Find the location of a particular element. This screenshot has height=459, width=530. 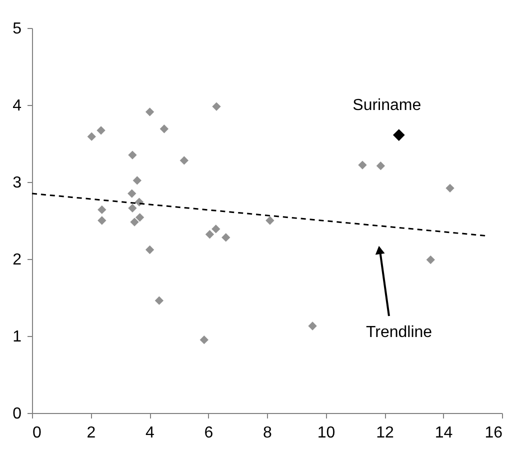

x-tick-label: 6 is located at coordinates (209, 433).